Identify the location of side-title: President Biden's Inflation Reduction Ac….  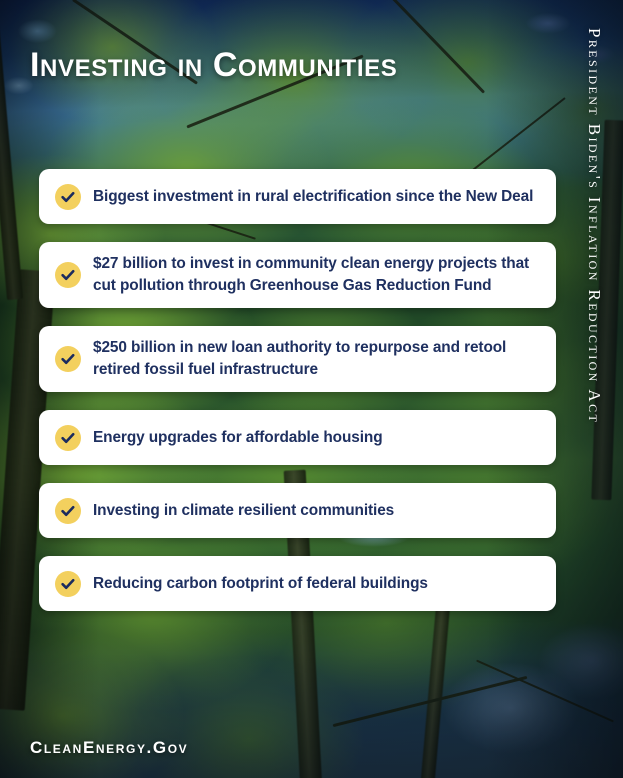
(594, 226).